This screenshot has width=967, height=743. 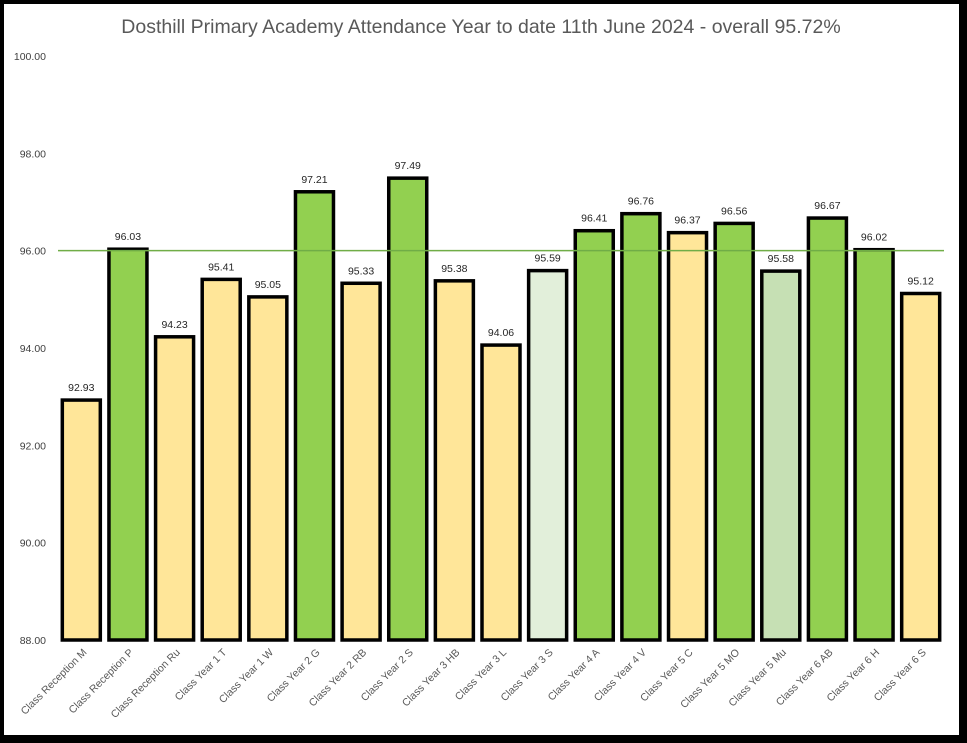 I want to click on y-tick-label: 98.00, so click(x=33, y=154).